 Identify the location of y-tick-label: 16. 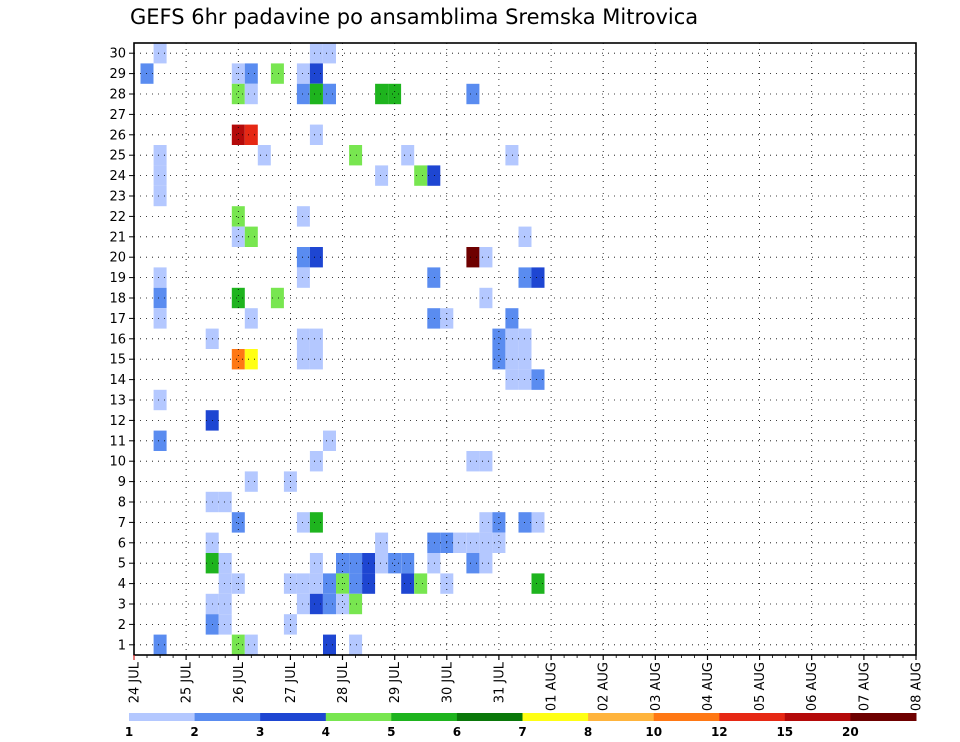
(117, 339).